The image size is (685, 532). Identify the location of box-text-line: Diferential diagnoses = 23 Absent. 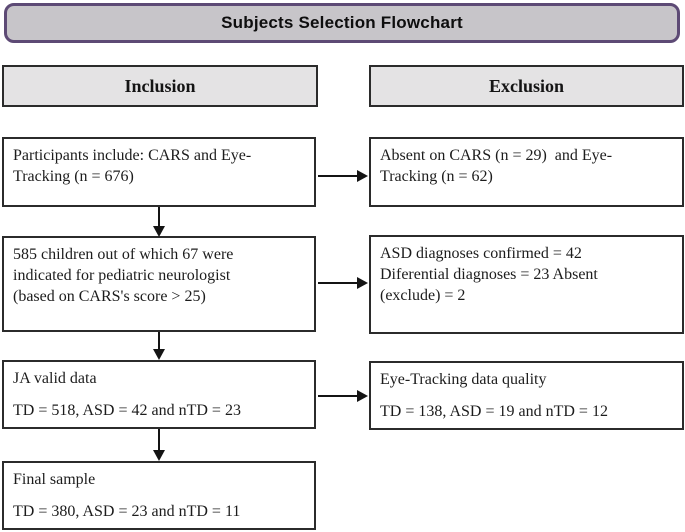
(489, 274).